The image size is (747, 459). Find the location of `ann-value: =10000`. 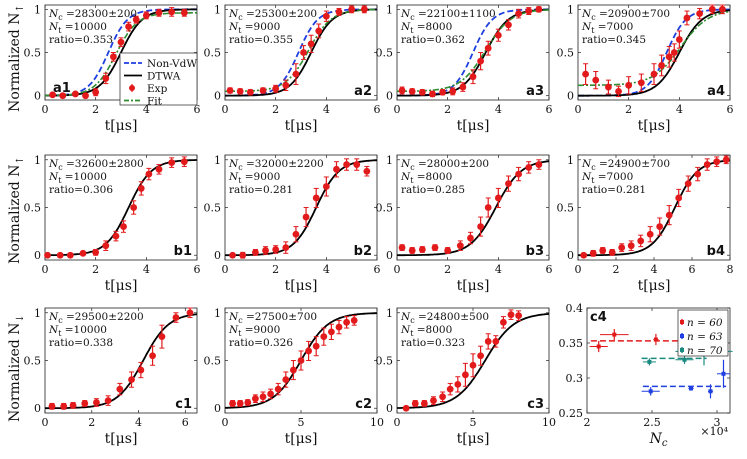

ann-value: =10000 is located at coordinates (84, 330).